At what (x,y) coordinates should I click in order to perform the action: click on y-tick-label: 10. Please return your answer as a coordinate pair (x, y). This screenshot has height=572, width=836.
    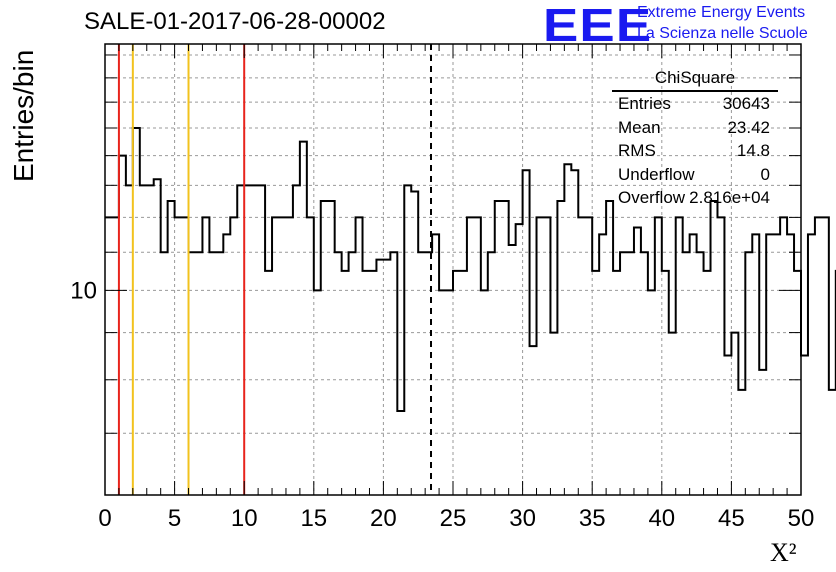
    Looking at the image, I should click on (83, 290).